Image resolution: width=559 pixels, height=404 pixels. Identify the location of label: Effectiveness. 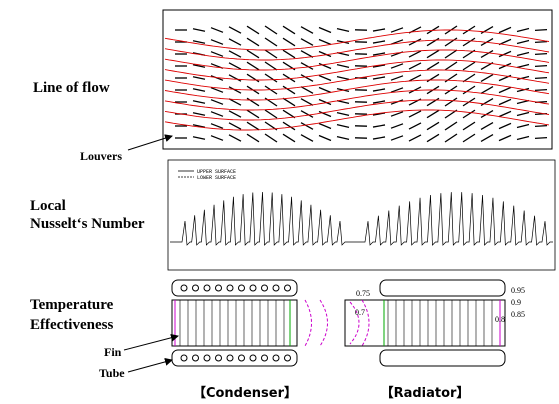
(71, 325).